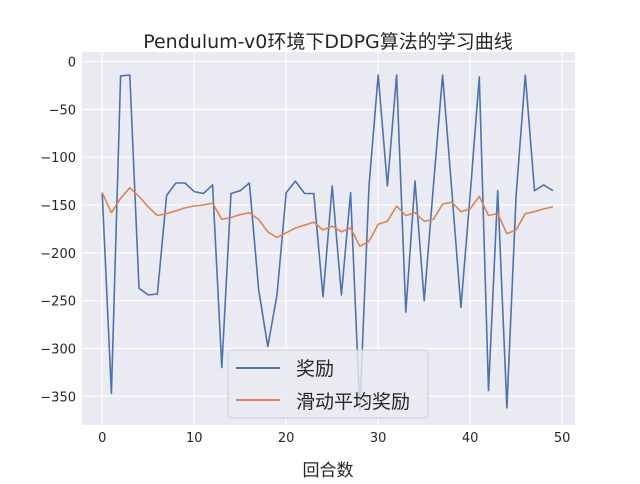 This screenshot has height=484, width=640. What do you see at coordinates (378, 438) in the screenshot?
I see `x-tick-label: 30` at bounding box center [378, 438].